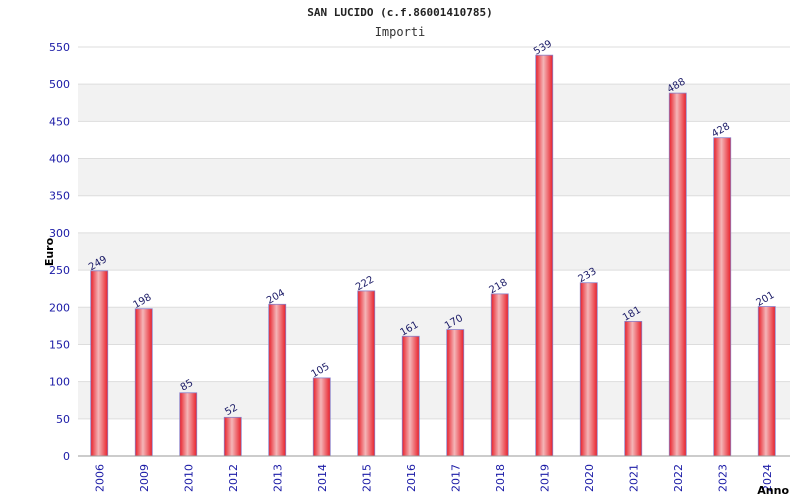  What do you see at coordinates (543, 47) in the screenshot?
I see `data-label-2019: 539` at bounding box center [543, 47].